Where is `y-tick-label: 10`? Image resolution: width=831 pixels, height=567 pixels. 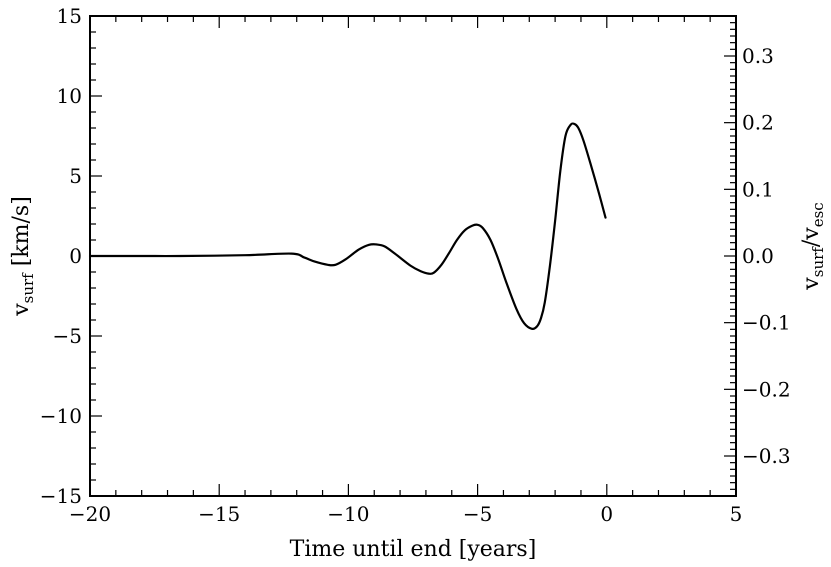
y-tick-label: 10 is located at coordinates (69, 96).